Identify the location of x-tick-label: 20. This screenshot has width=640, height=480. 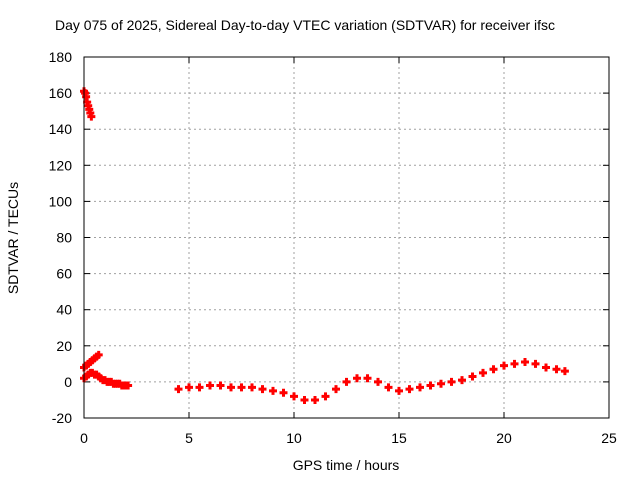
(504, 438).